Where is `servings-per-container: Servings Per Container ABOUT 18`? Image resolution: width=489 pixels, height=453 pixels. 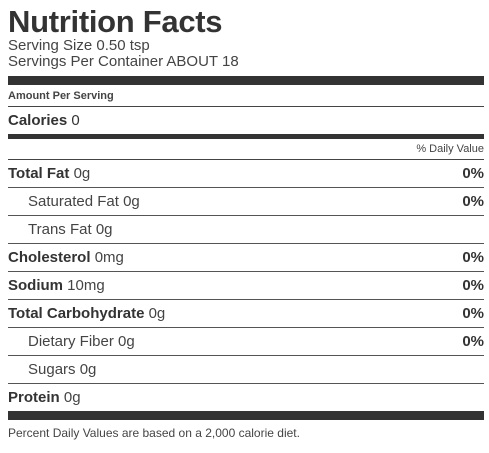 servings-per-container: Servings Per Container ABOUT 18 is located at coordinates (123, 61).